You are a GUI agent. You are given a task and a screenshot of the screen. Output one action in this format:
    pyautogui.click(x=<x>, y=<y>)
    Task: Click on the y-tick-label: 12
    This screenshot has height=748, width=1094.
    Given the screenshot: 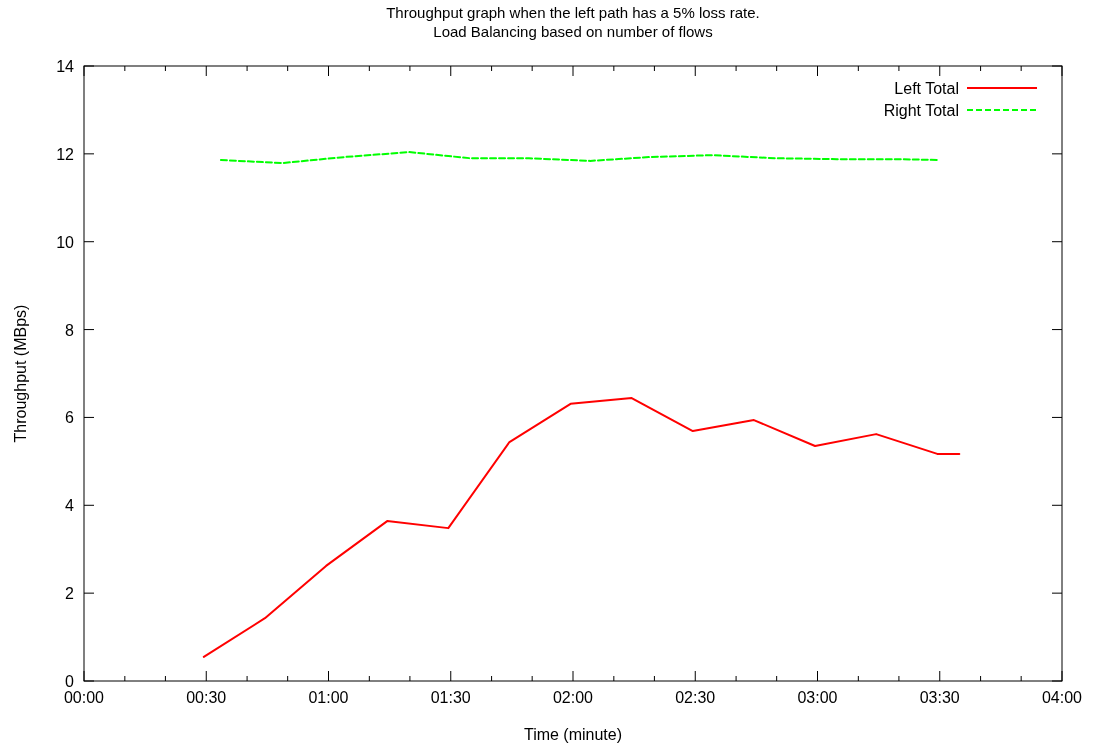 What is the action you would take?
    pyautogui.click(x=65, y=154)
    